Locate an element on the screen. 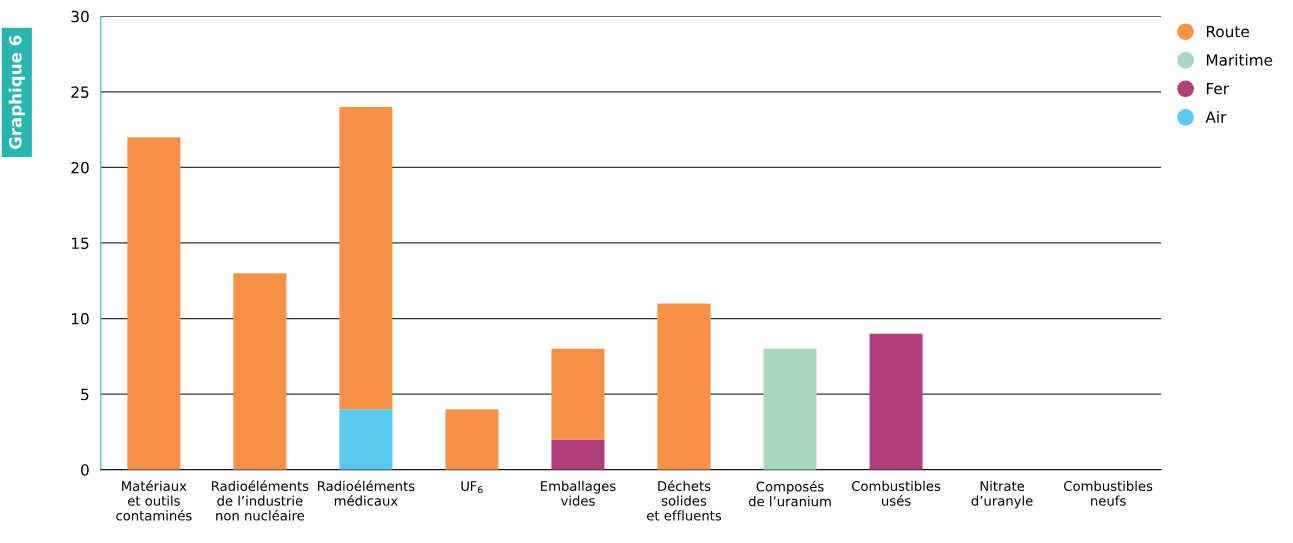 Image resolution: width=1293 pixels, height=543 pixels. x-tick-label: Radioéléments de l’industrie non nucléaire is located at coordinates (260, 500).